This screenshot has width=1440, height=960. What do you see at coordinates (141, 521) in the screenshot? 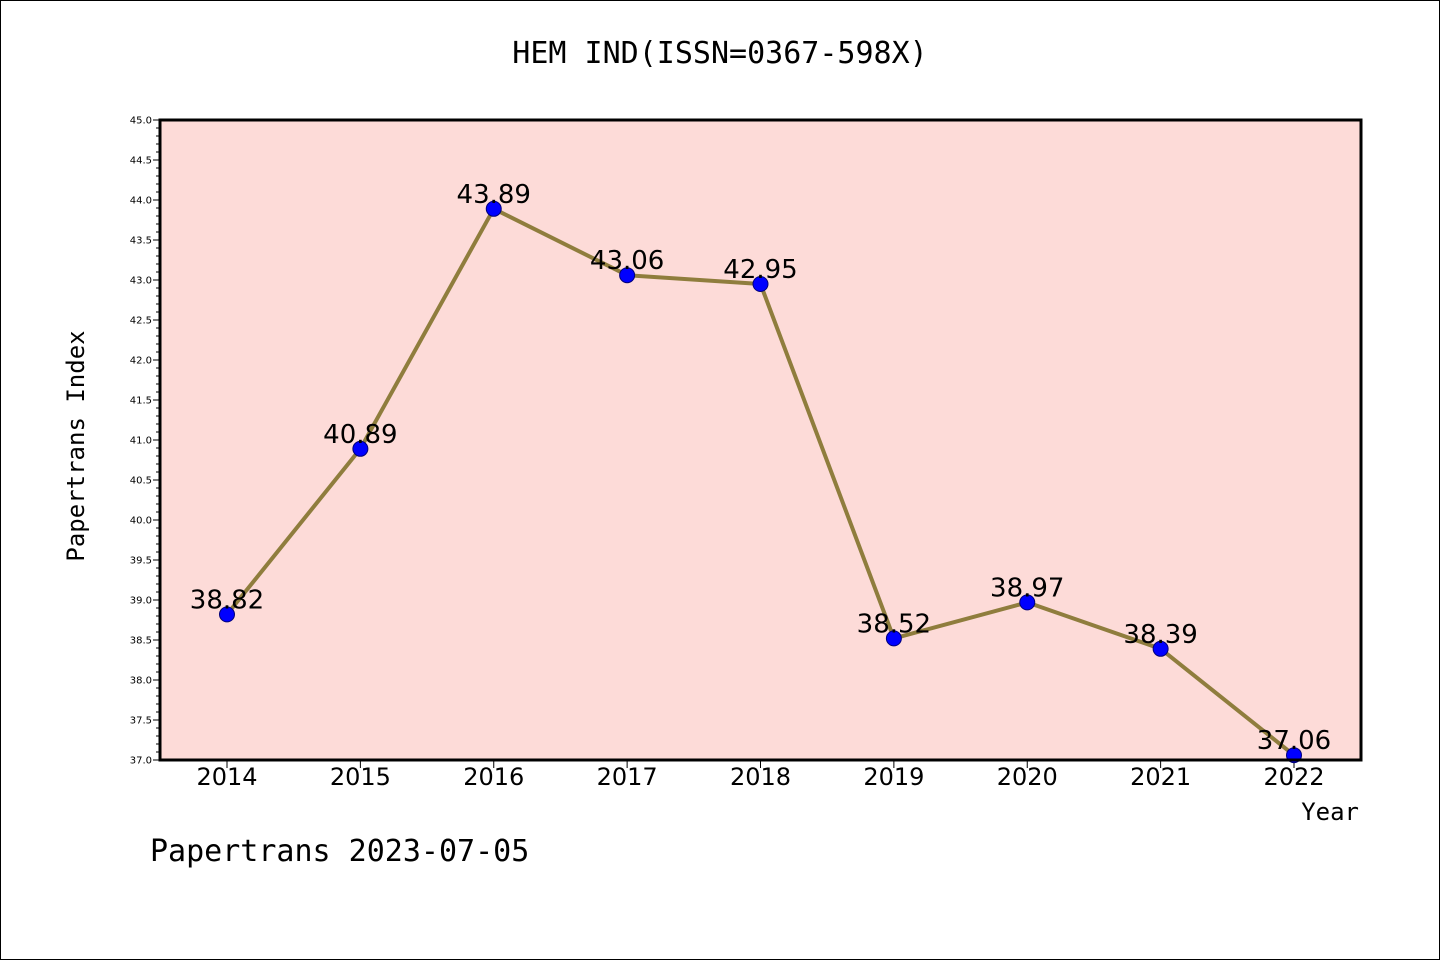
I see `y-tick-label: 40.0` at bounding box center [141, 521].